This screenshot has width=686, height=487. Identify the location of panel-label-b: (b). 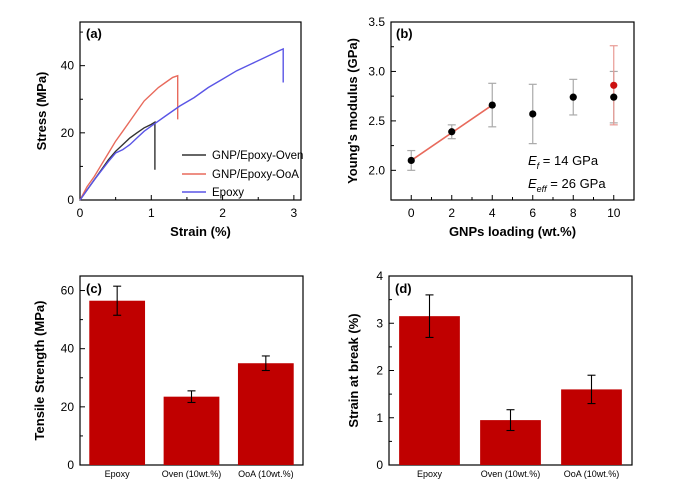
(404, 33).